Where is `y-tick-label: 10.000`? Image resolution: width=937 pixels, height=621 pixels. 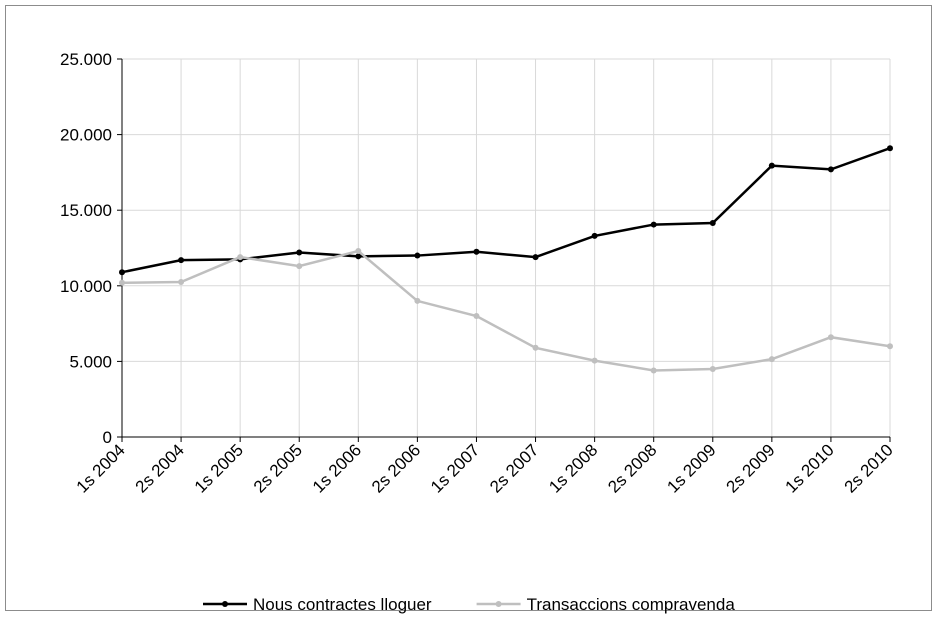 y-tick-label: 10.000 is located at coordinates (86, 286).